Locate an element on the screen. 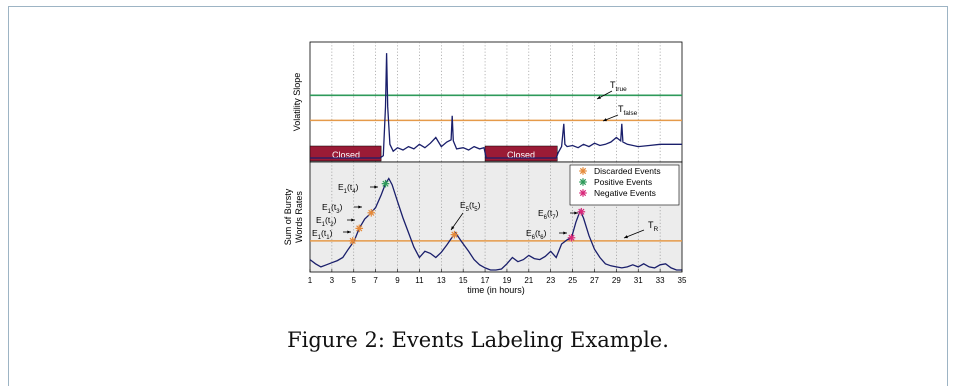 The image size is (956, 386). top-grid is located at coordinates (496, 102).